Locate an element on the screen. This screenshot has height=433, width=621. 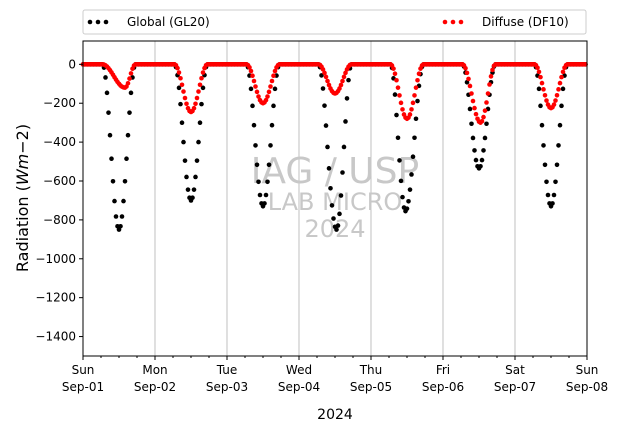
legend-frame is located at coordinates (334, 22).